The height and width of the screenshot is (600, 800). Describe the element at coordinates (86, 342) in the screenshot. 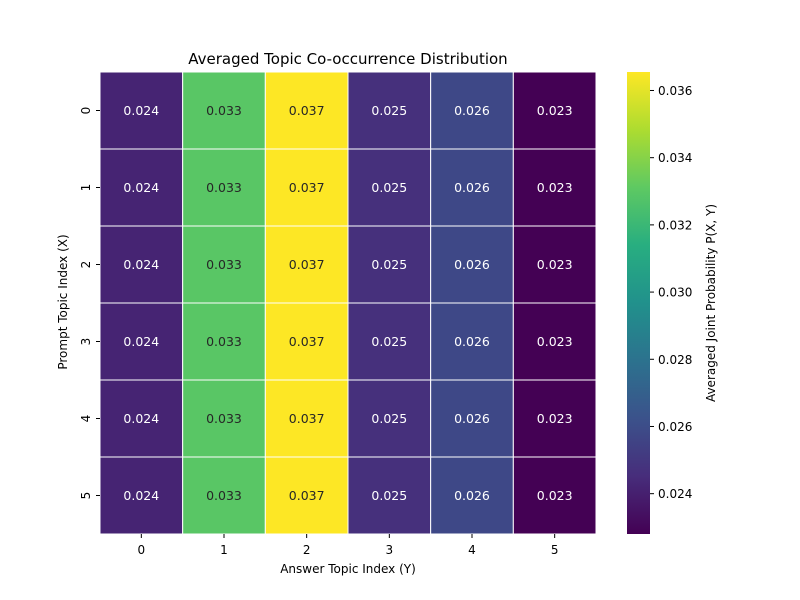

I see `y-tick-label: 3` at that location.